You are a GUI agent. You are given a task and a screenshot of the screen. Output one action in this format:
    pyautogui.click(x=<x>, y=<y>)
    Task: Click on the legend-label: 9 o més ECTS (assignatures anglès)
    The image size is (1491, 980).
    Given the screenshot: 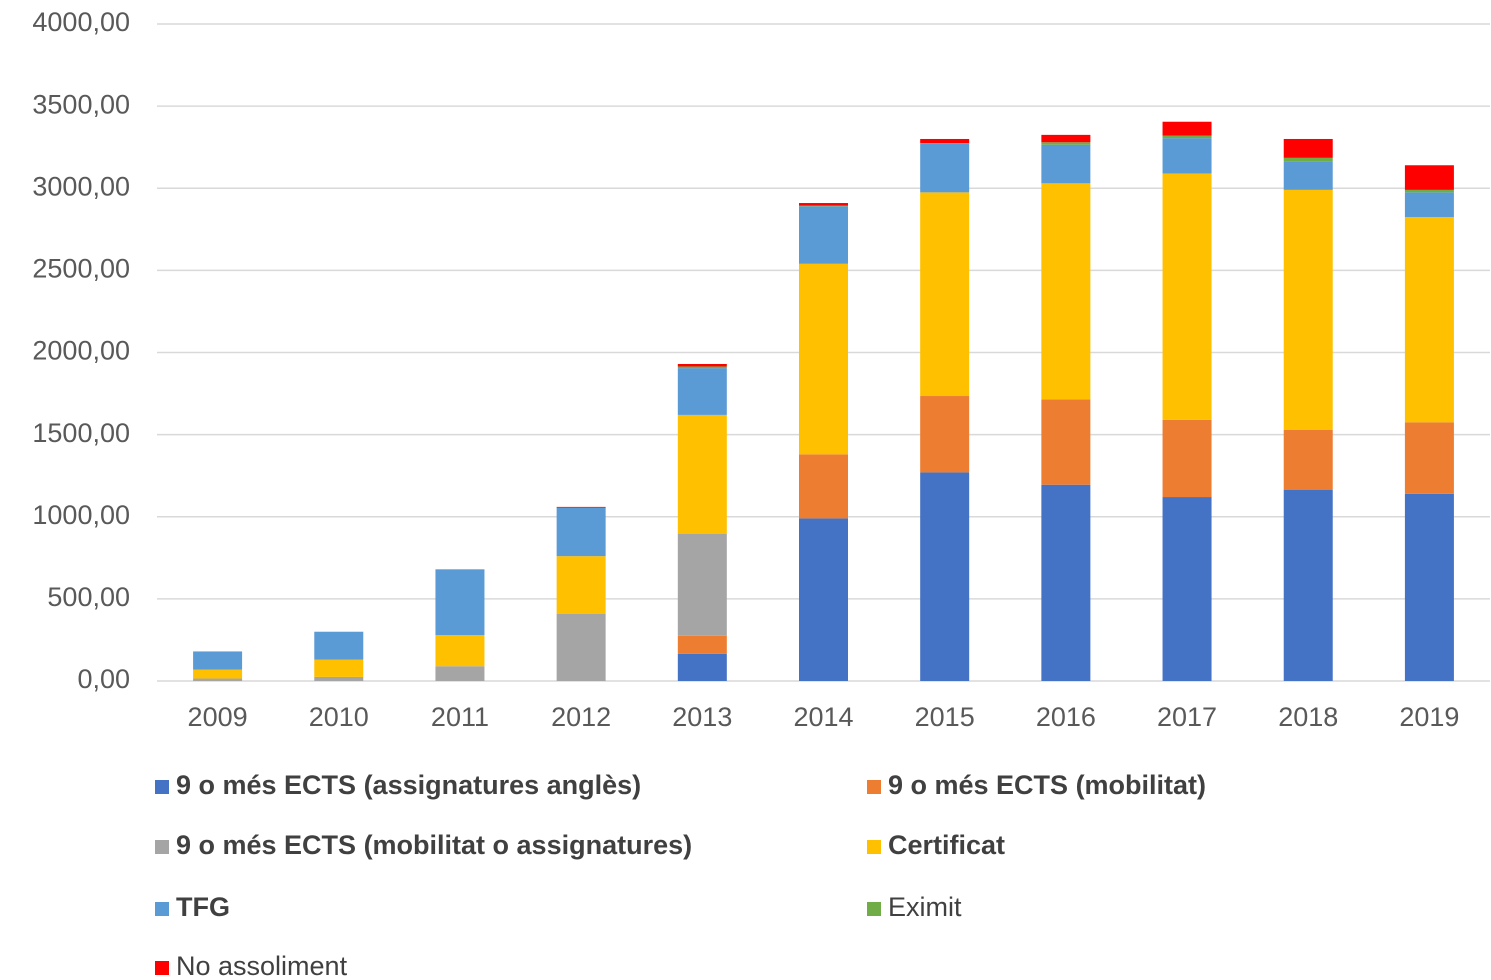 What is the action you would take?
    pyautogui.click(x=408, y=785)
    